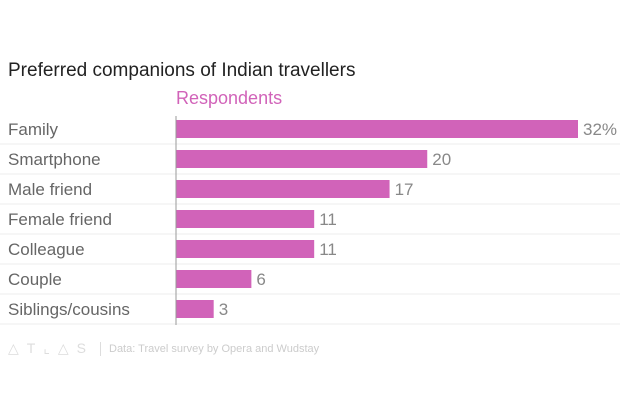 The image size is (630, 420). What do you see at coordinates (33, 129) in the screenshot?
I see `category-label: Family` at bounding box center [33, 129].